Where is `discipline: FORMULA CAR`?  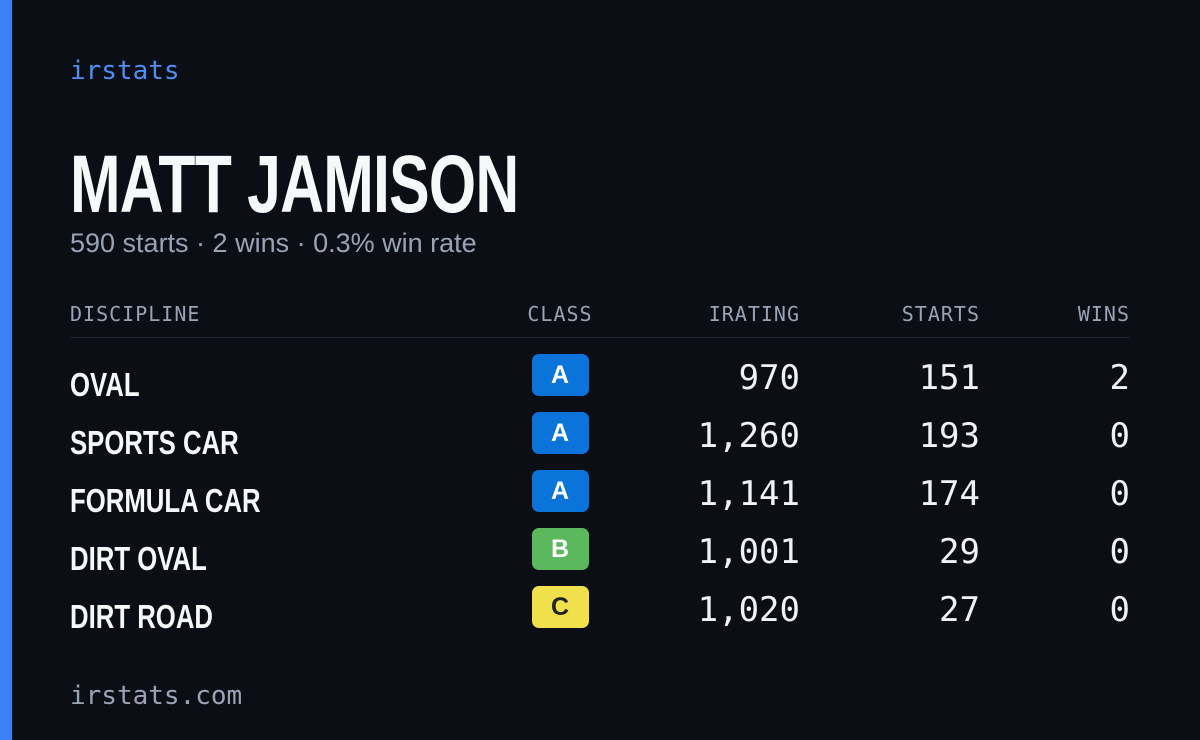 discipline: FORMULA CAR is located at coordinates (165, 500).